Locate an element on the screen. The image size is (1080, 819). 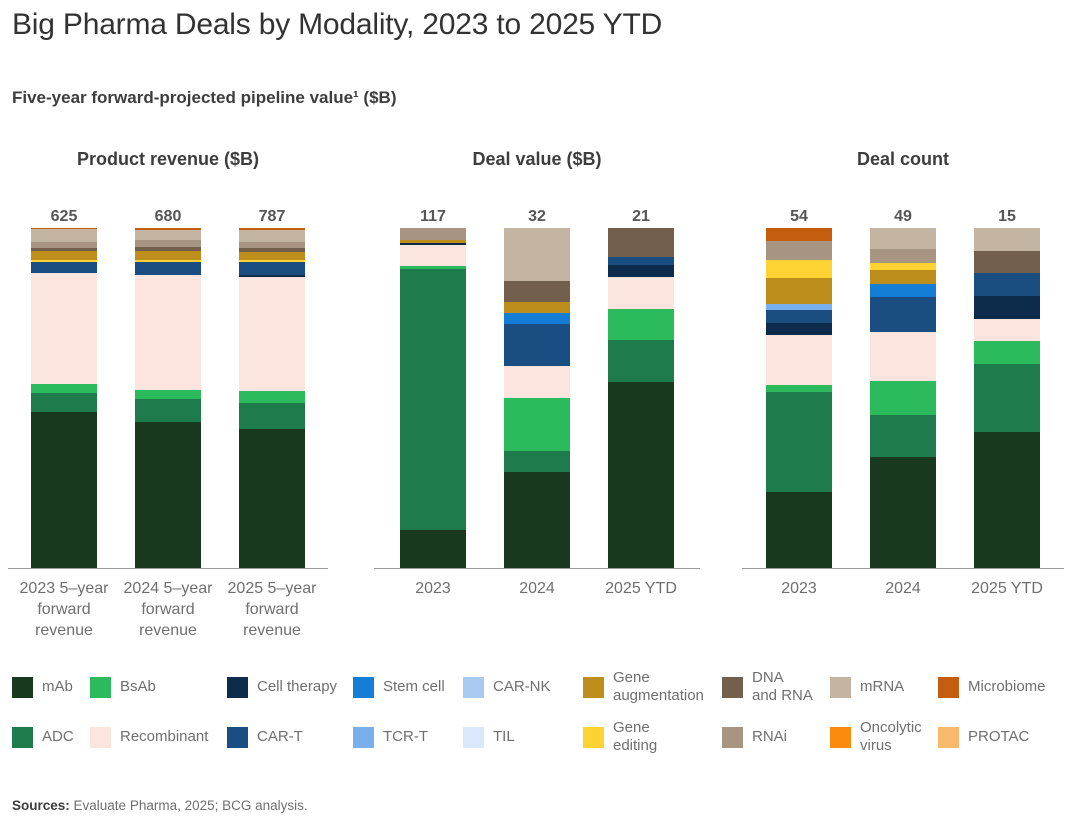
legend-swatch-til is located at coordinates (473, 737).